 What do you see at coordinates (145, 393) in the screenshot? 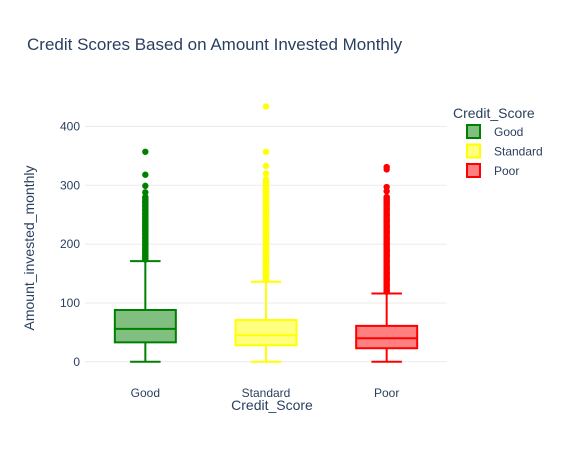
I see `x-tick-label: Good` at bounding box center [145, 393].